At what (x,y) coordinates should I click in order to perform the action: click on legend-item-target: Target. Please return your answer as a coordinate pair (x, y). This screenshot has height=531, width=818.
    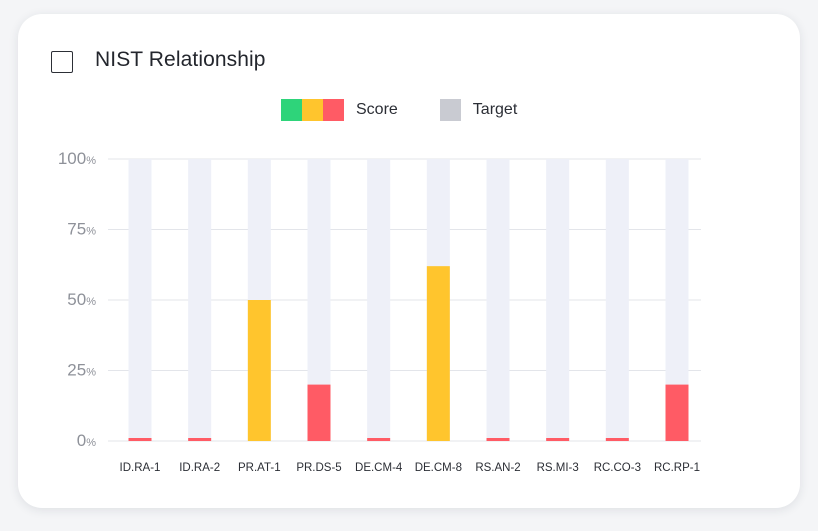
    Looking at the image, I should click on (478, 110).